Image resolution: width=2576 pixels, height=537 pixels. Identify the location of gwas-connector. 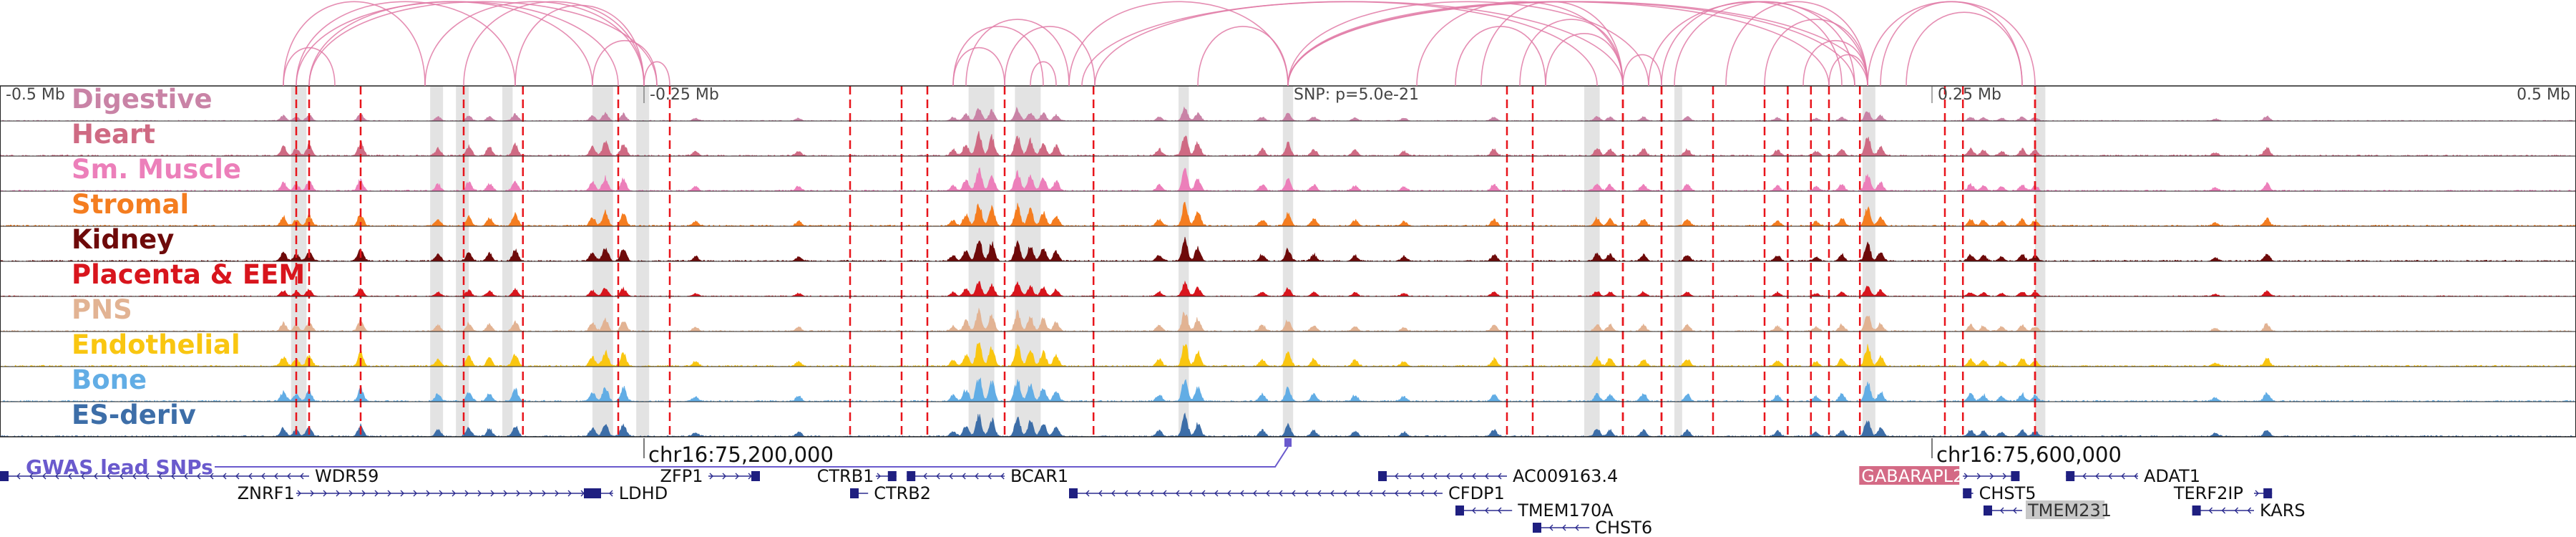
(752, 457).